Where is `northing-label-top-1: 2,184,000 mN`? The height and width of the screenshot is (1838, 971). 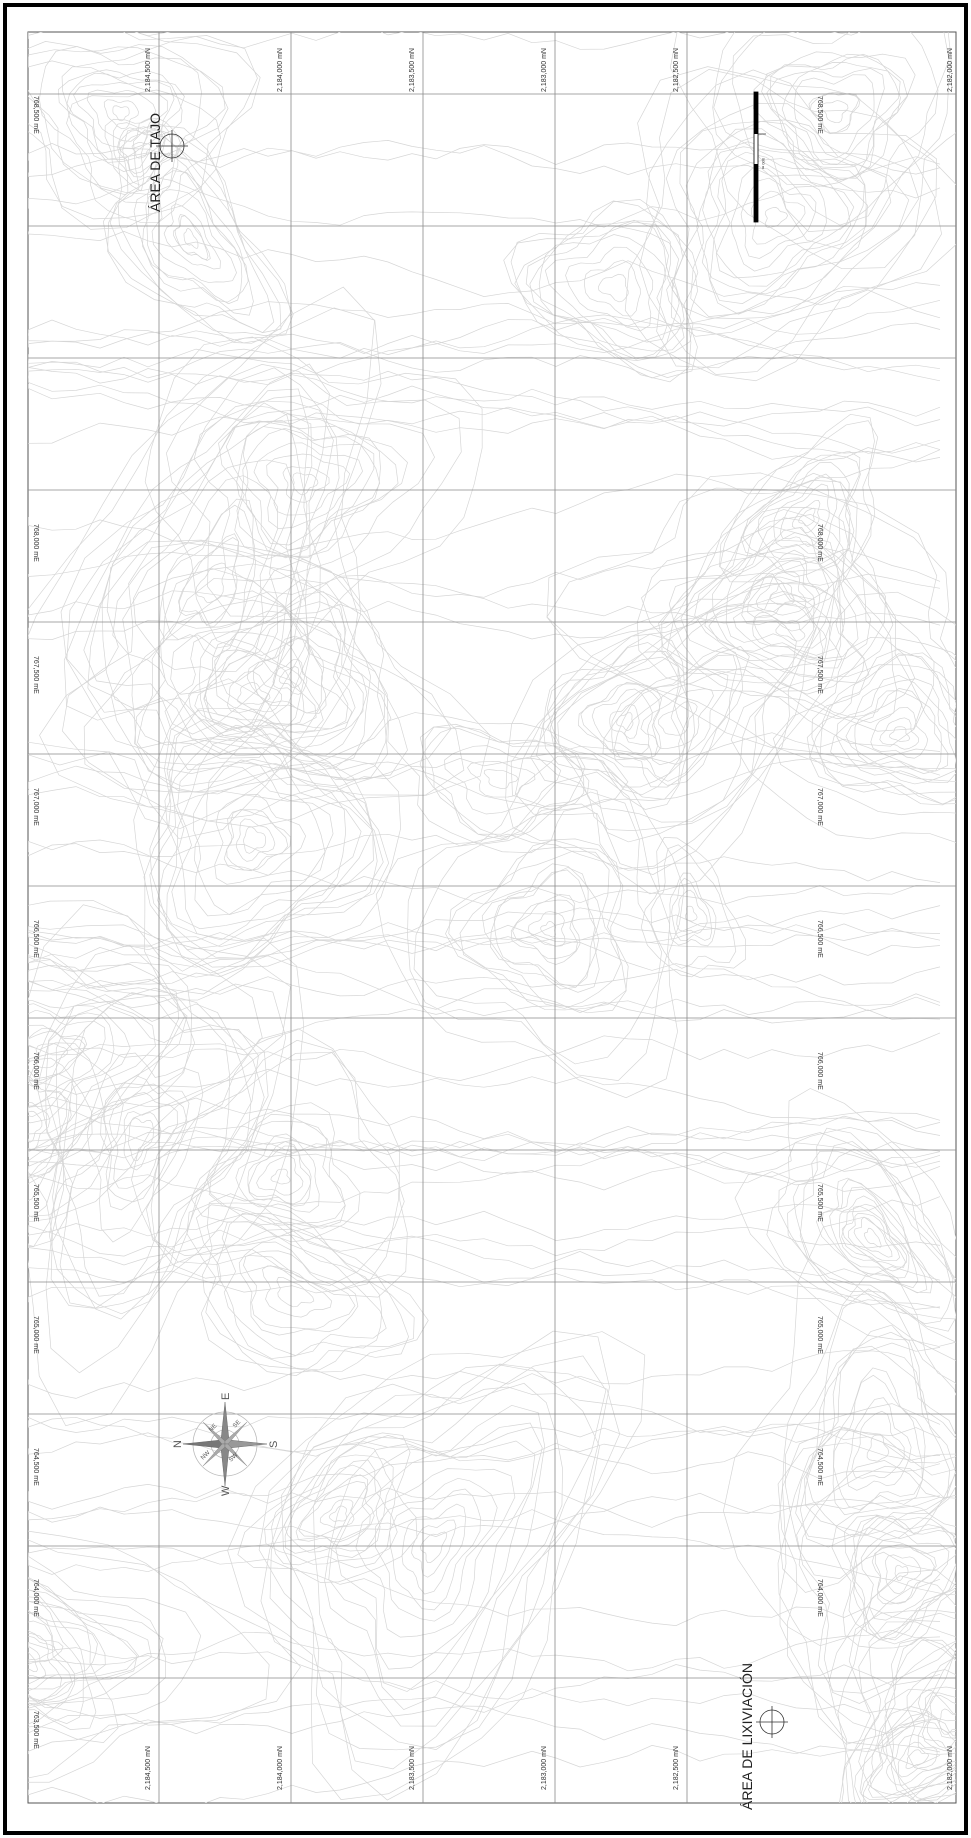
northing-label-top-1: 2,184,000 mN is located at coordinates (280, 70).